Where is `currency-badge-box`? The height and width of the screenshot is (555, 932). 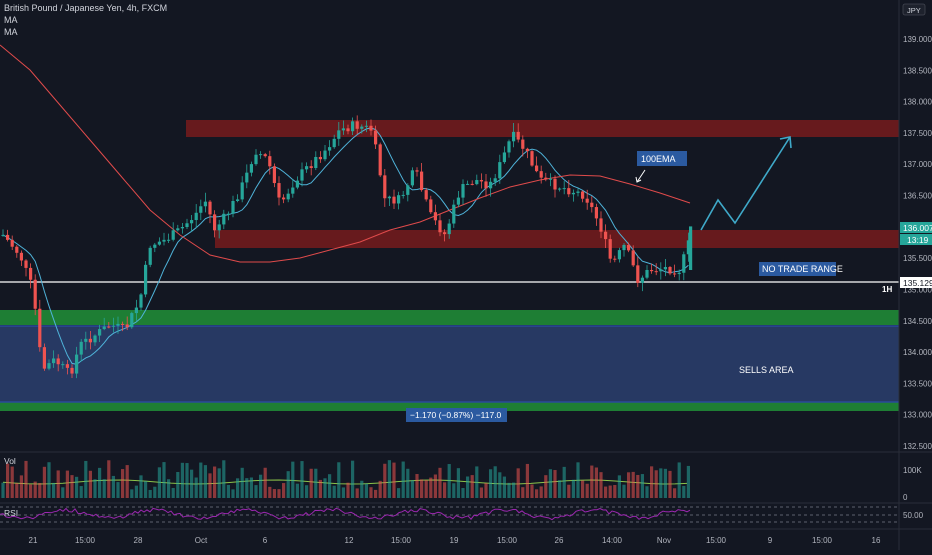
currency-badge-box is located at coordinates (914, 9).